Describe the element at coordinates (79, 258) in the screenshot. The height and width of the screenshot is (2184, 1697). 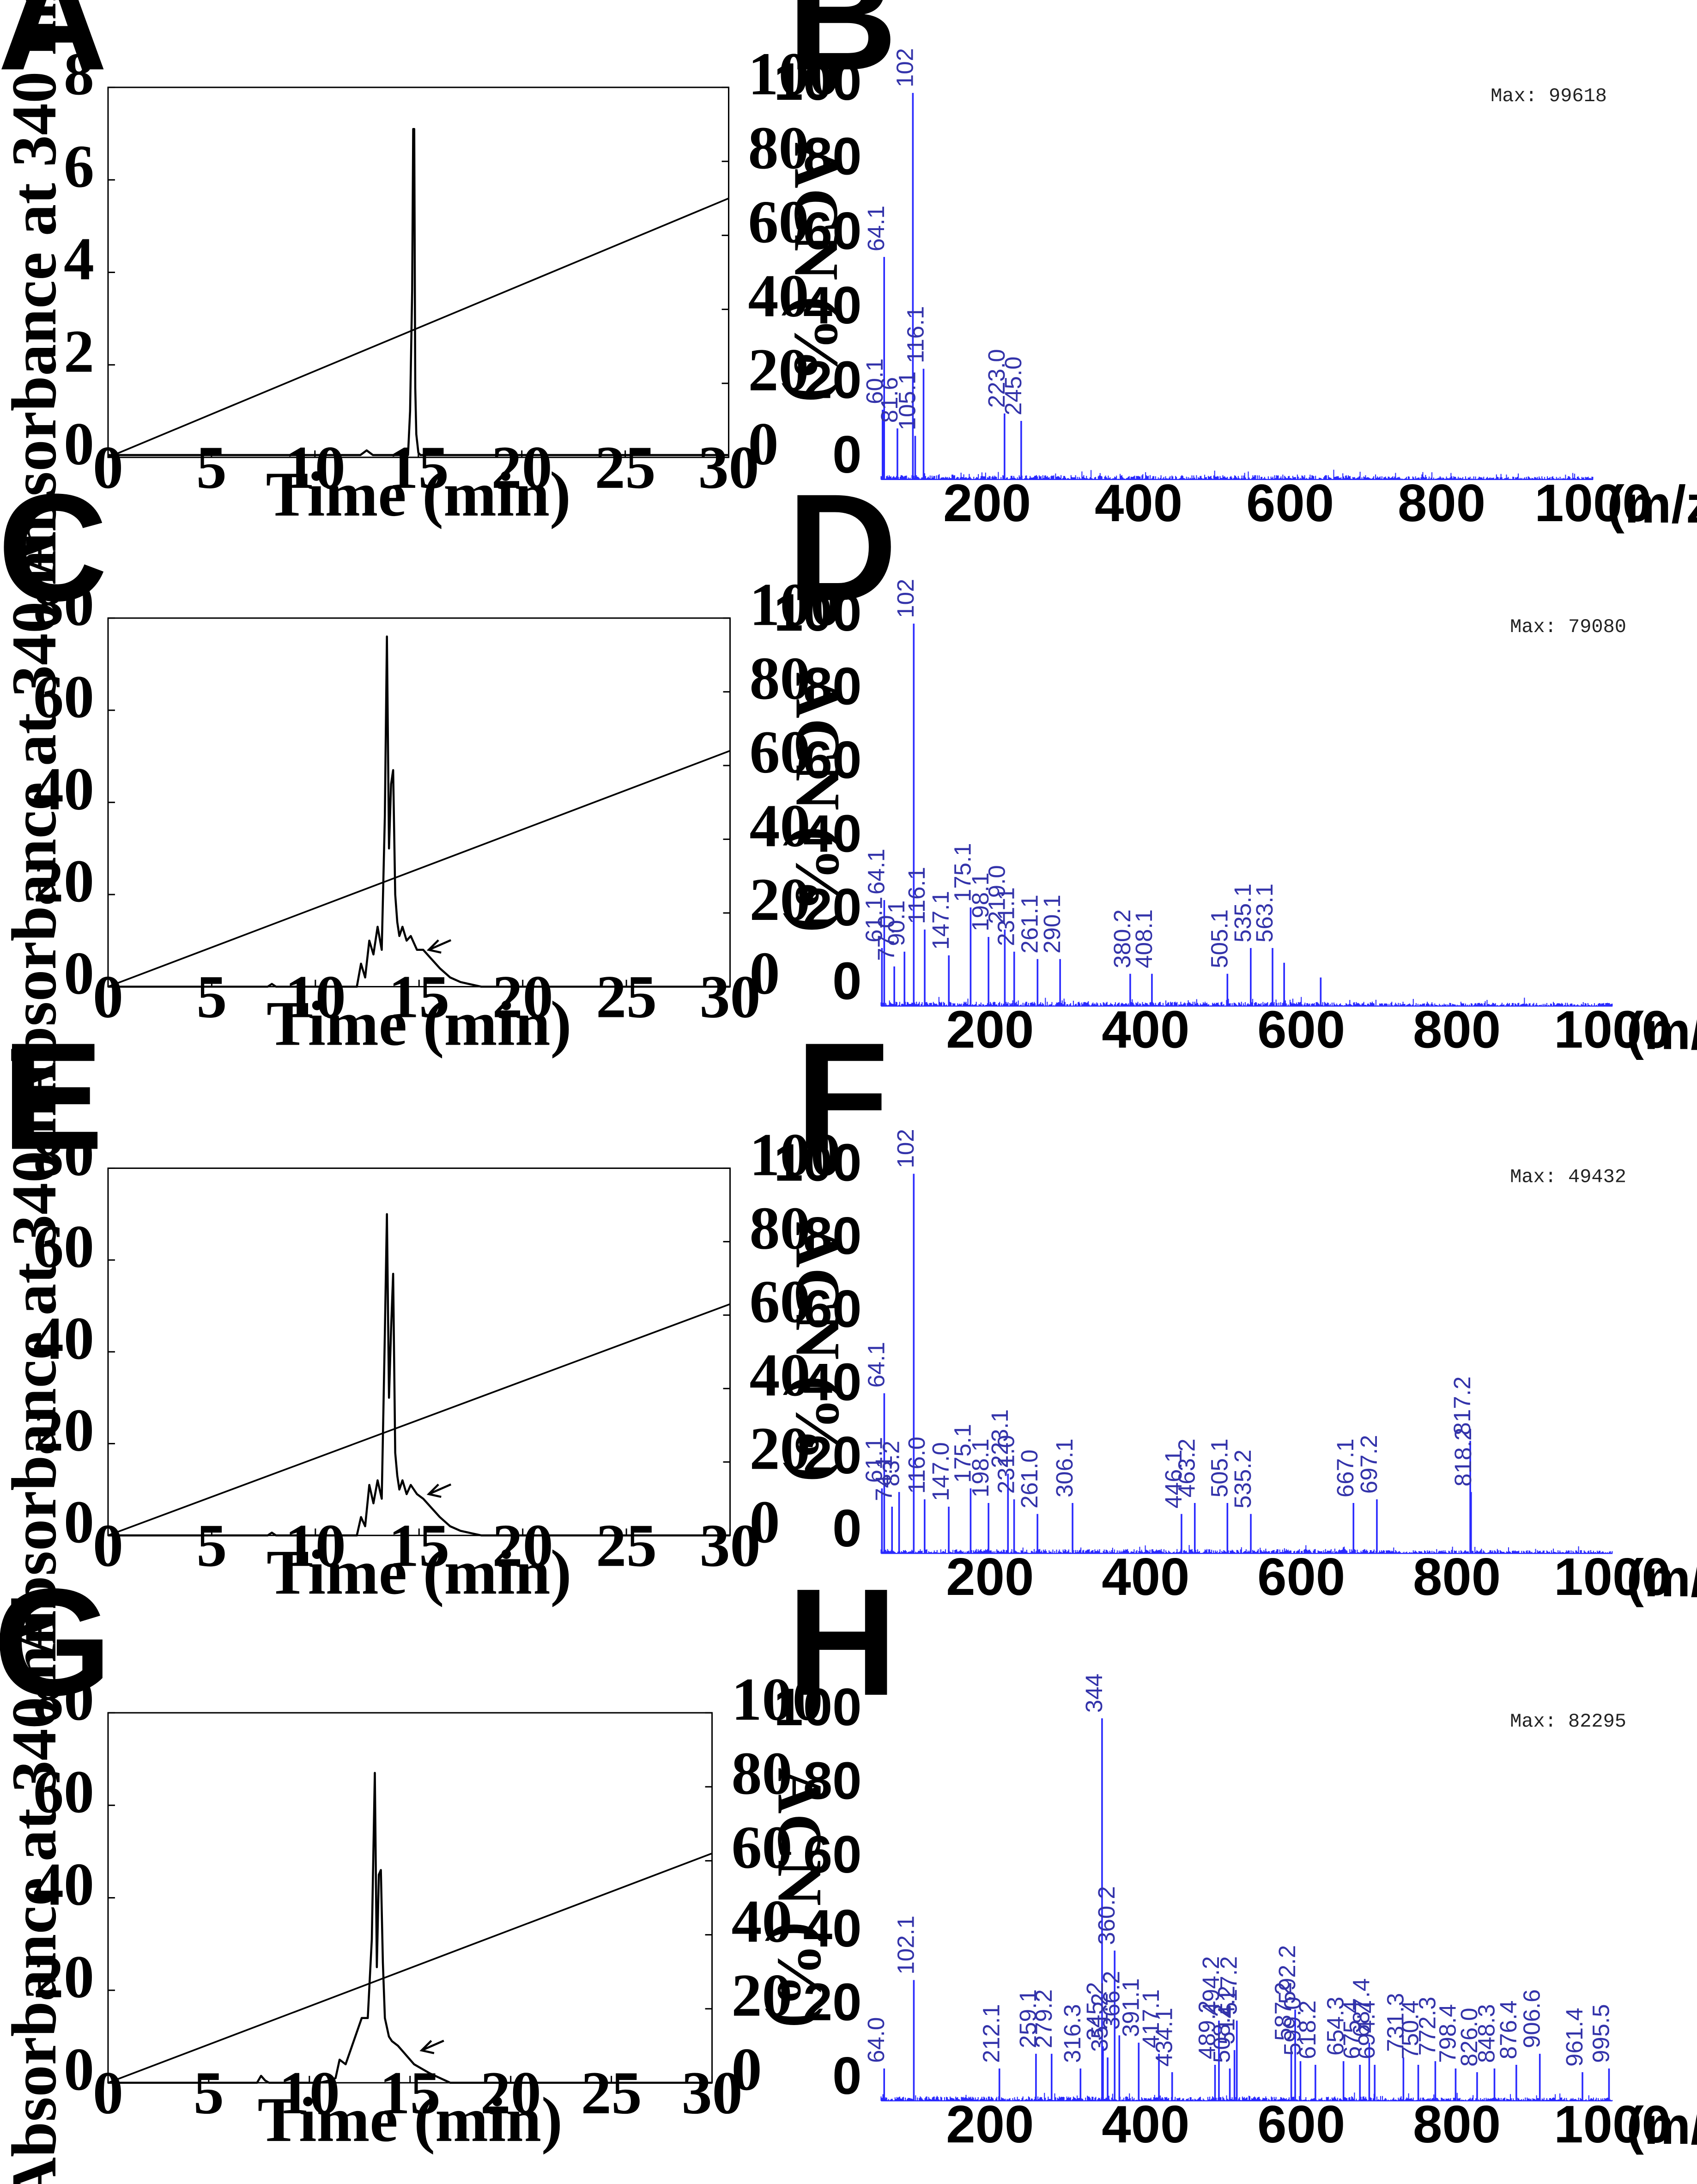
I see `y-tick-label: 4` at that location.